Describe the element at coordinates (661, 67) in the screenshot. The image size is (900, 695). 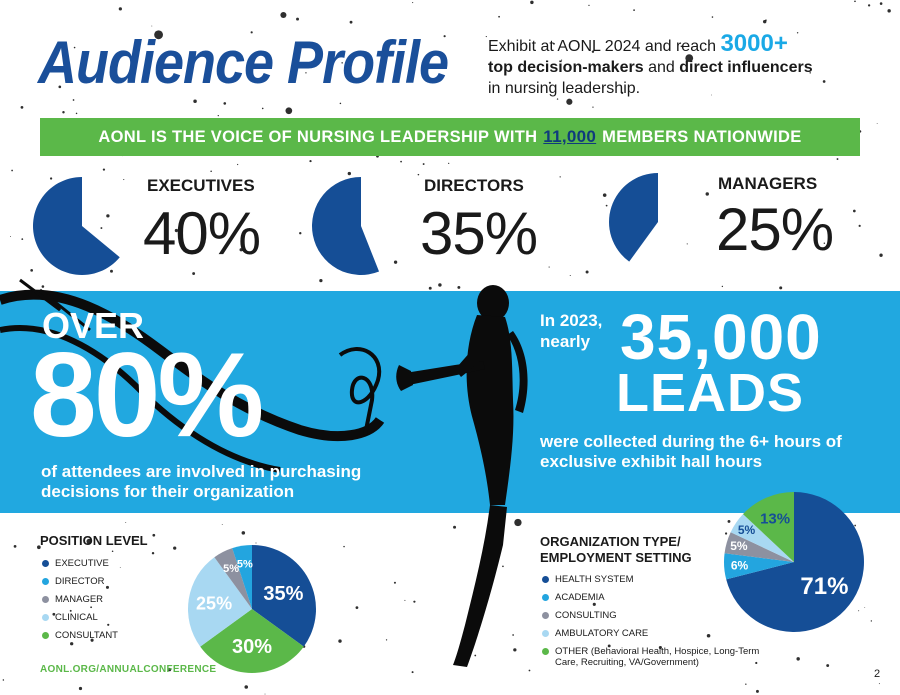
I see `intro-and: and` at that location.